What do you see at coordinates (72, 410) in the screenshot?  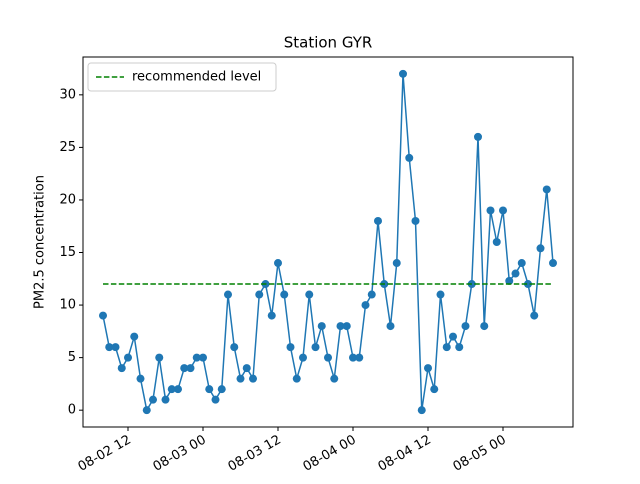 I see `y-tick-label: 0` at bounding box center [72, 410].